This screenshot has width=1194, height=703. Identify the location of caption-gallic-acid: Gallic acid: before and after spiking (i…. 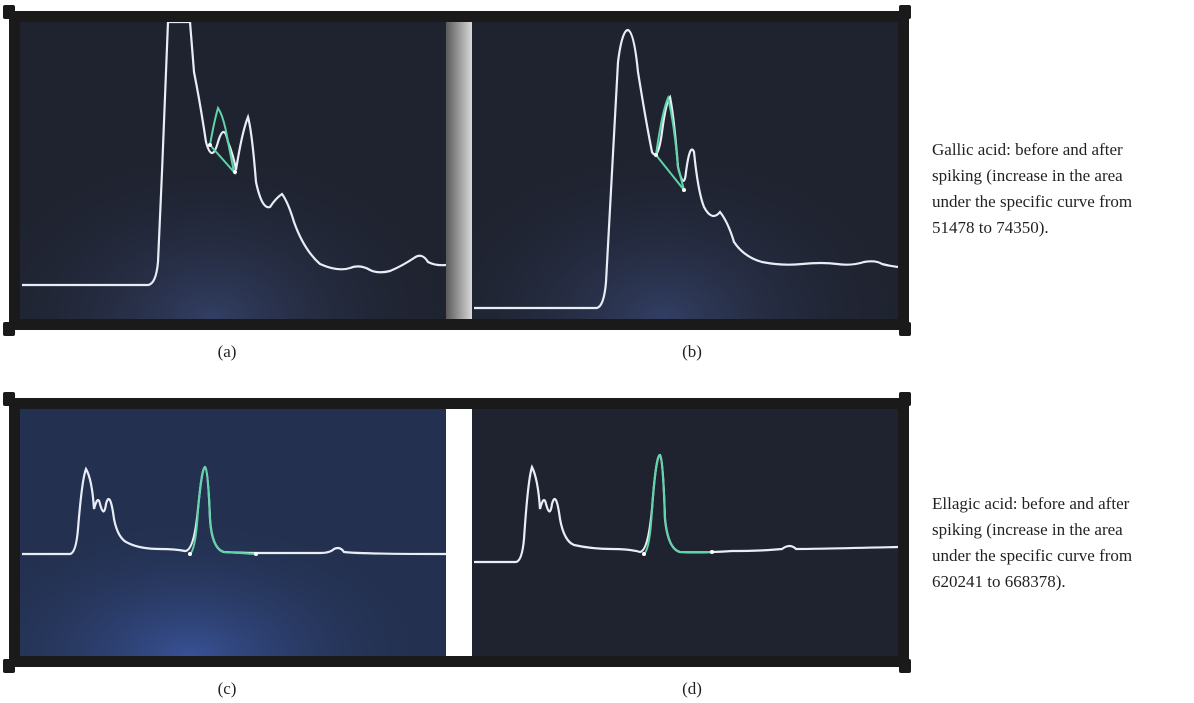
(1063, 189).